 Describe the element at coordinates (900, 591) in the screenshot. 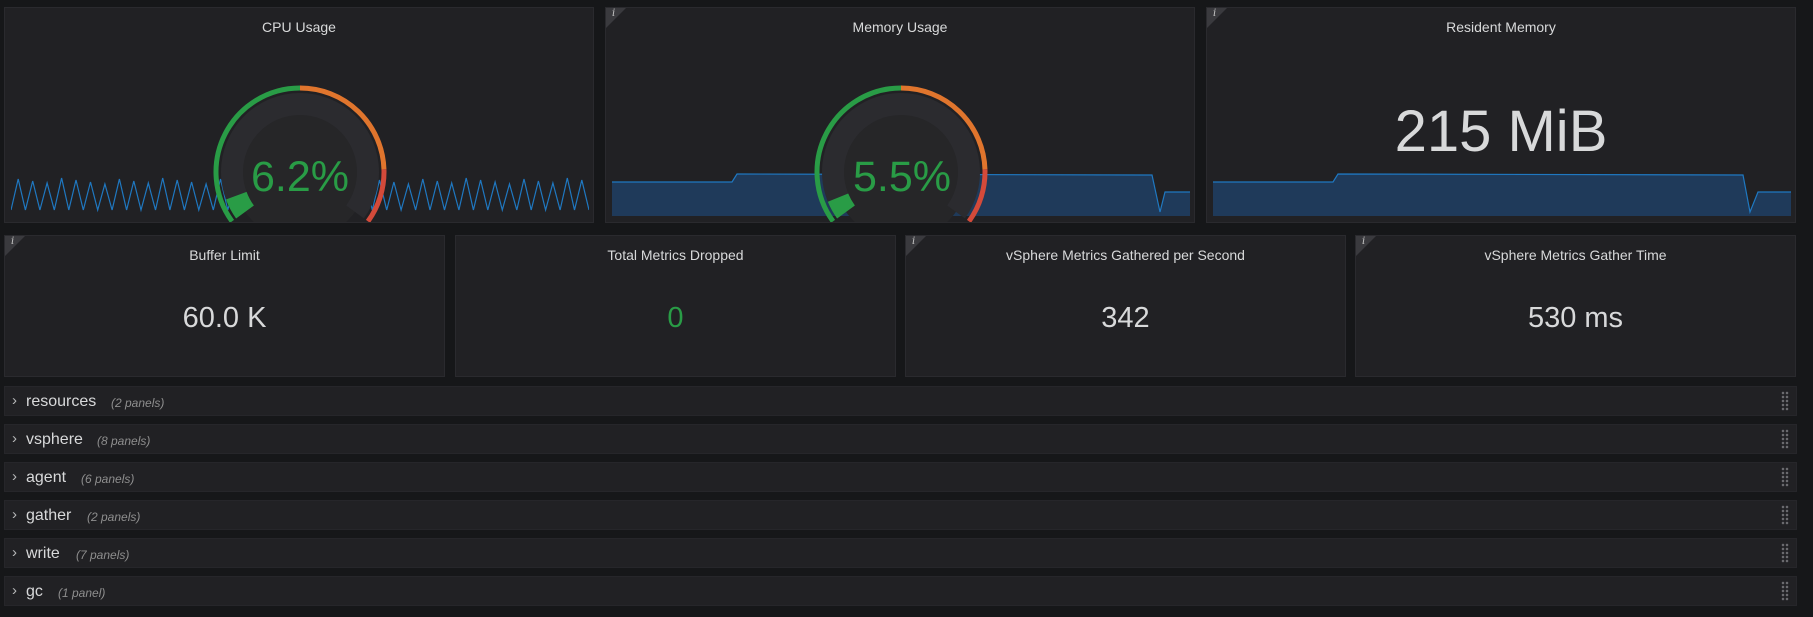

I see `row-gc: › gc (1 panel)` at that location.